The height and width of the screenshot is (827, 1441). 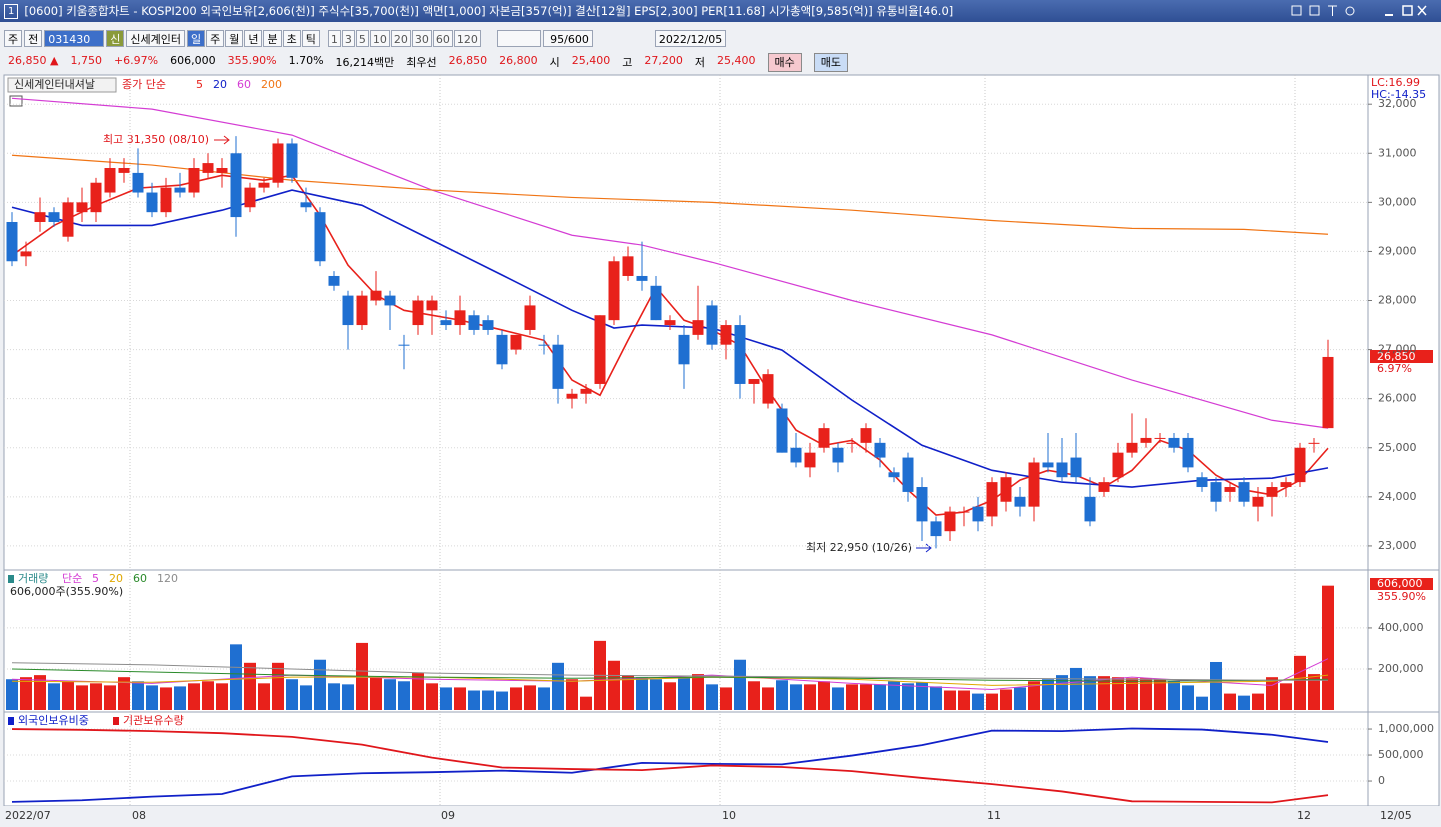 I want to click on period-button: 초, so click(x=291, y=38).